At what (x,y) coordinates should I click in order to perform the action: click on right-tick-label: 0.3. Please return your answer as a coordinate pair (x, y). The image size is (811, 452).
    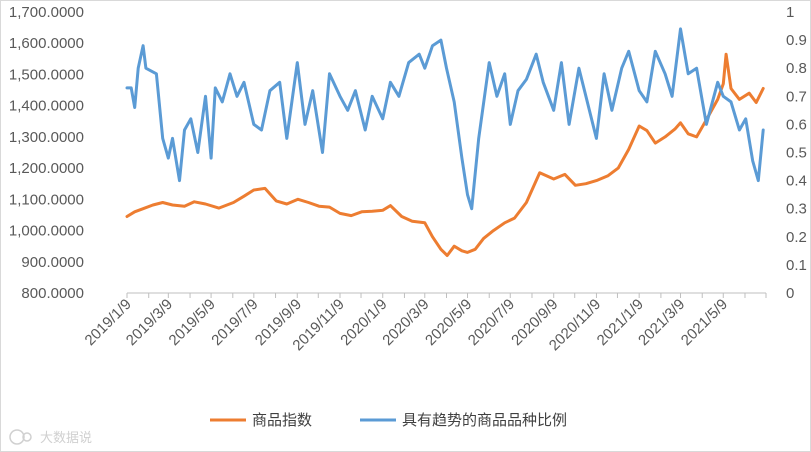
    Looking at the image, I should click on (796, 209).